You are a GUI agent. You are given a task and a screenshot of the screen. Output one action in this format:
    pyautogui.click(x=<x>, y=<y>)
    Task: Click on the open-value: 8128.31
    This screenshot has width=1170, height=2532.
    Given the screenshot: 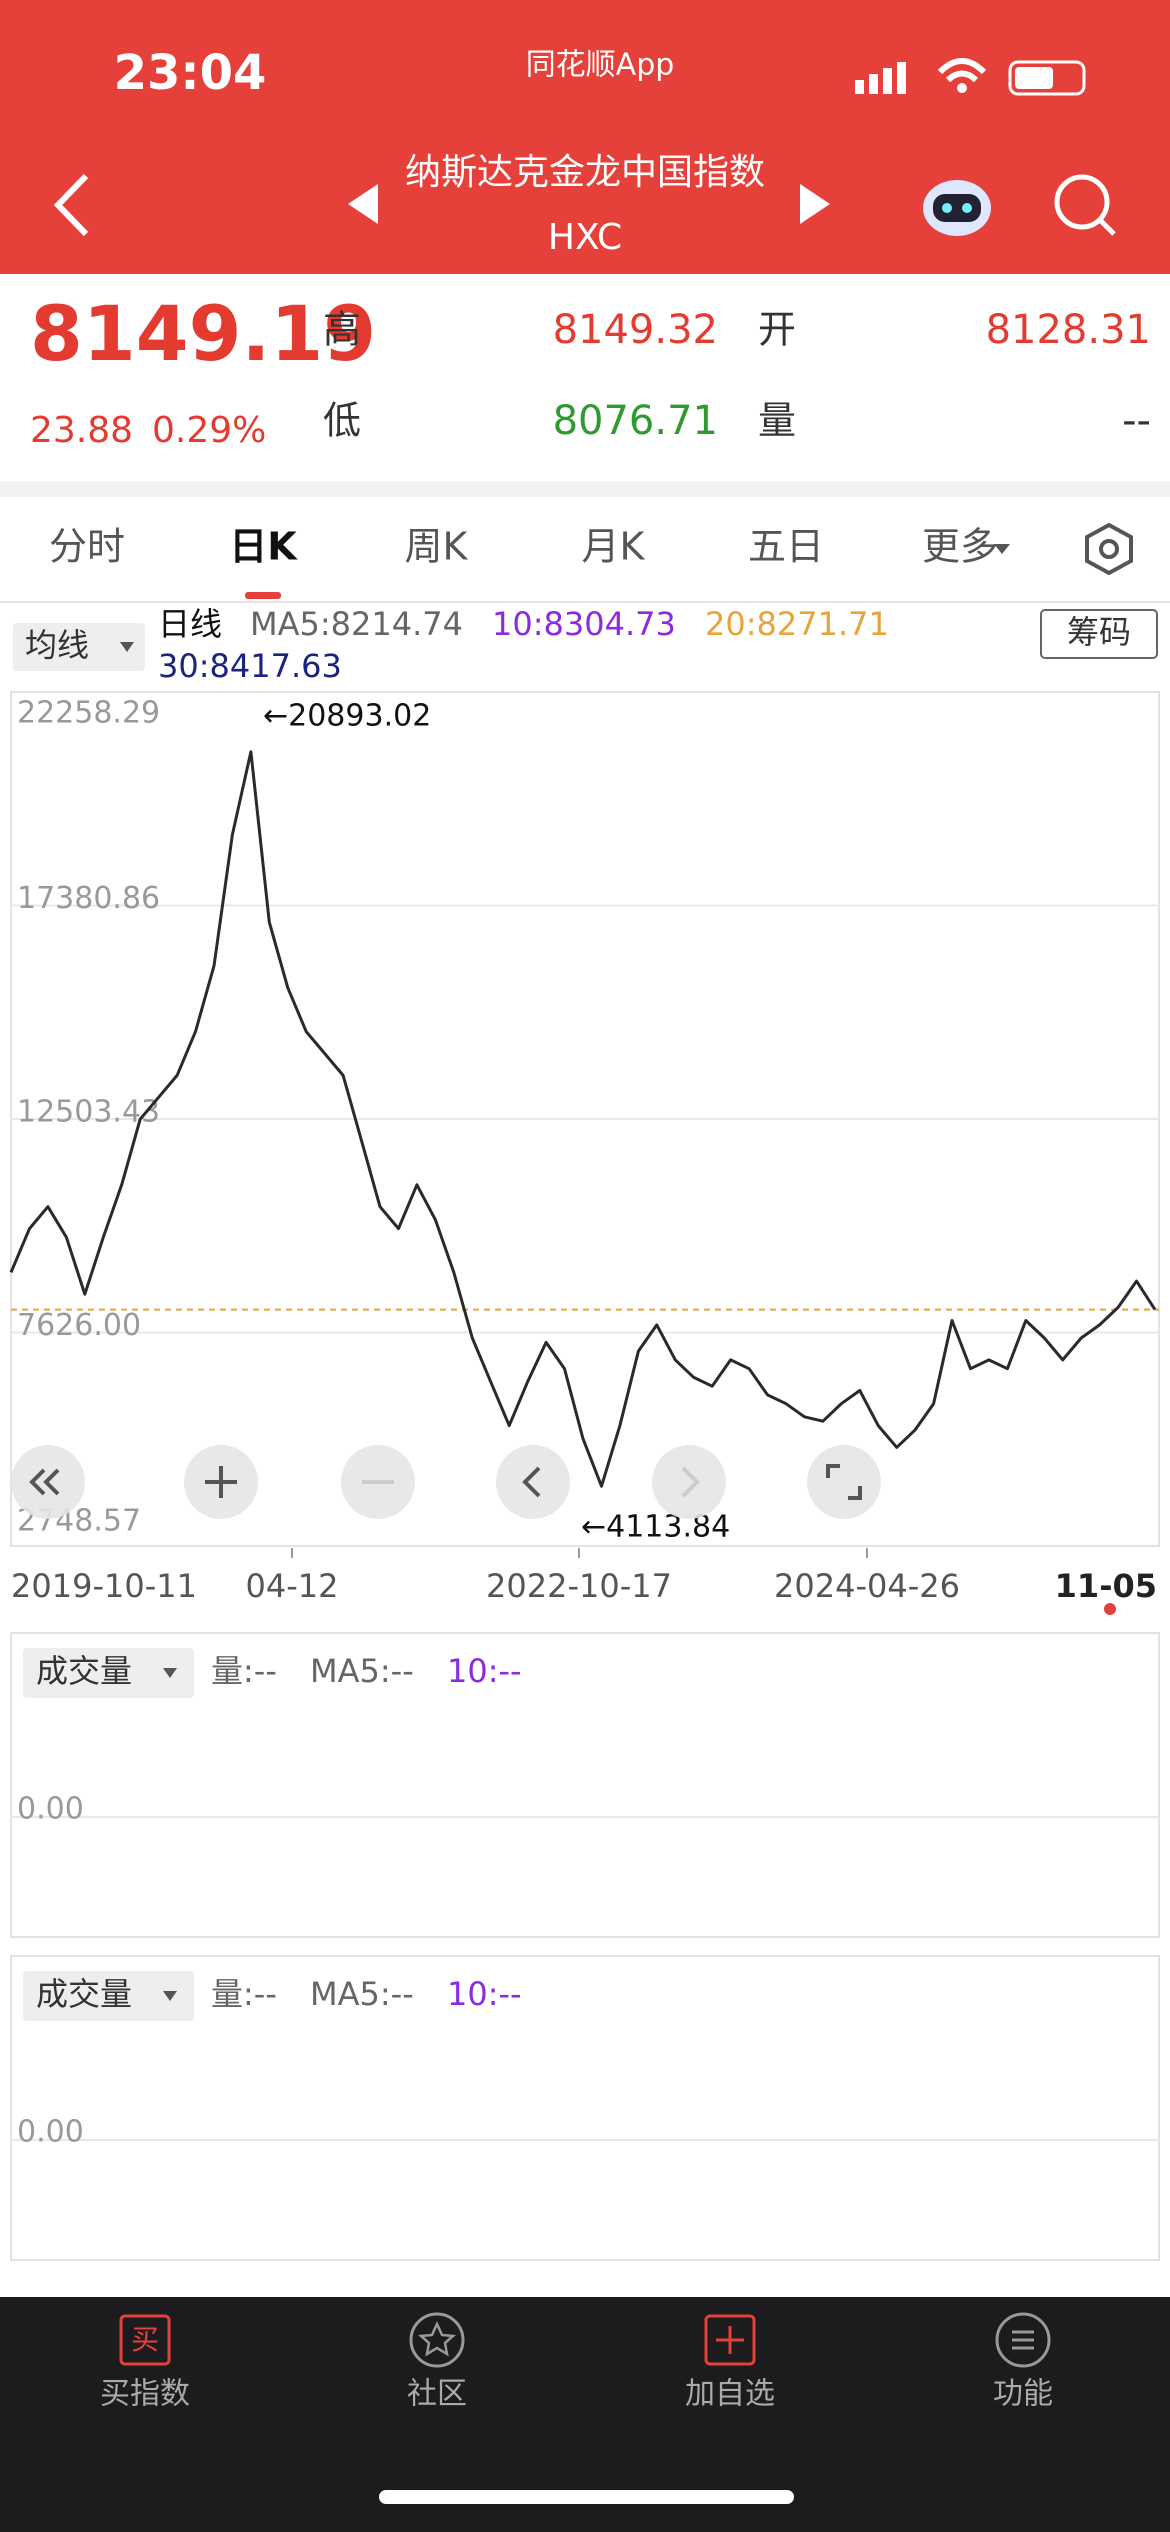 What is the action you would take?
    pyautogui.click(x=1068, y=330)
    